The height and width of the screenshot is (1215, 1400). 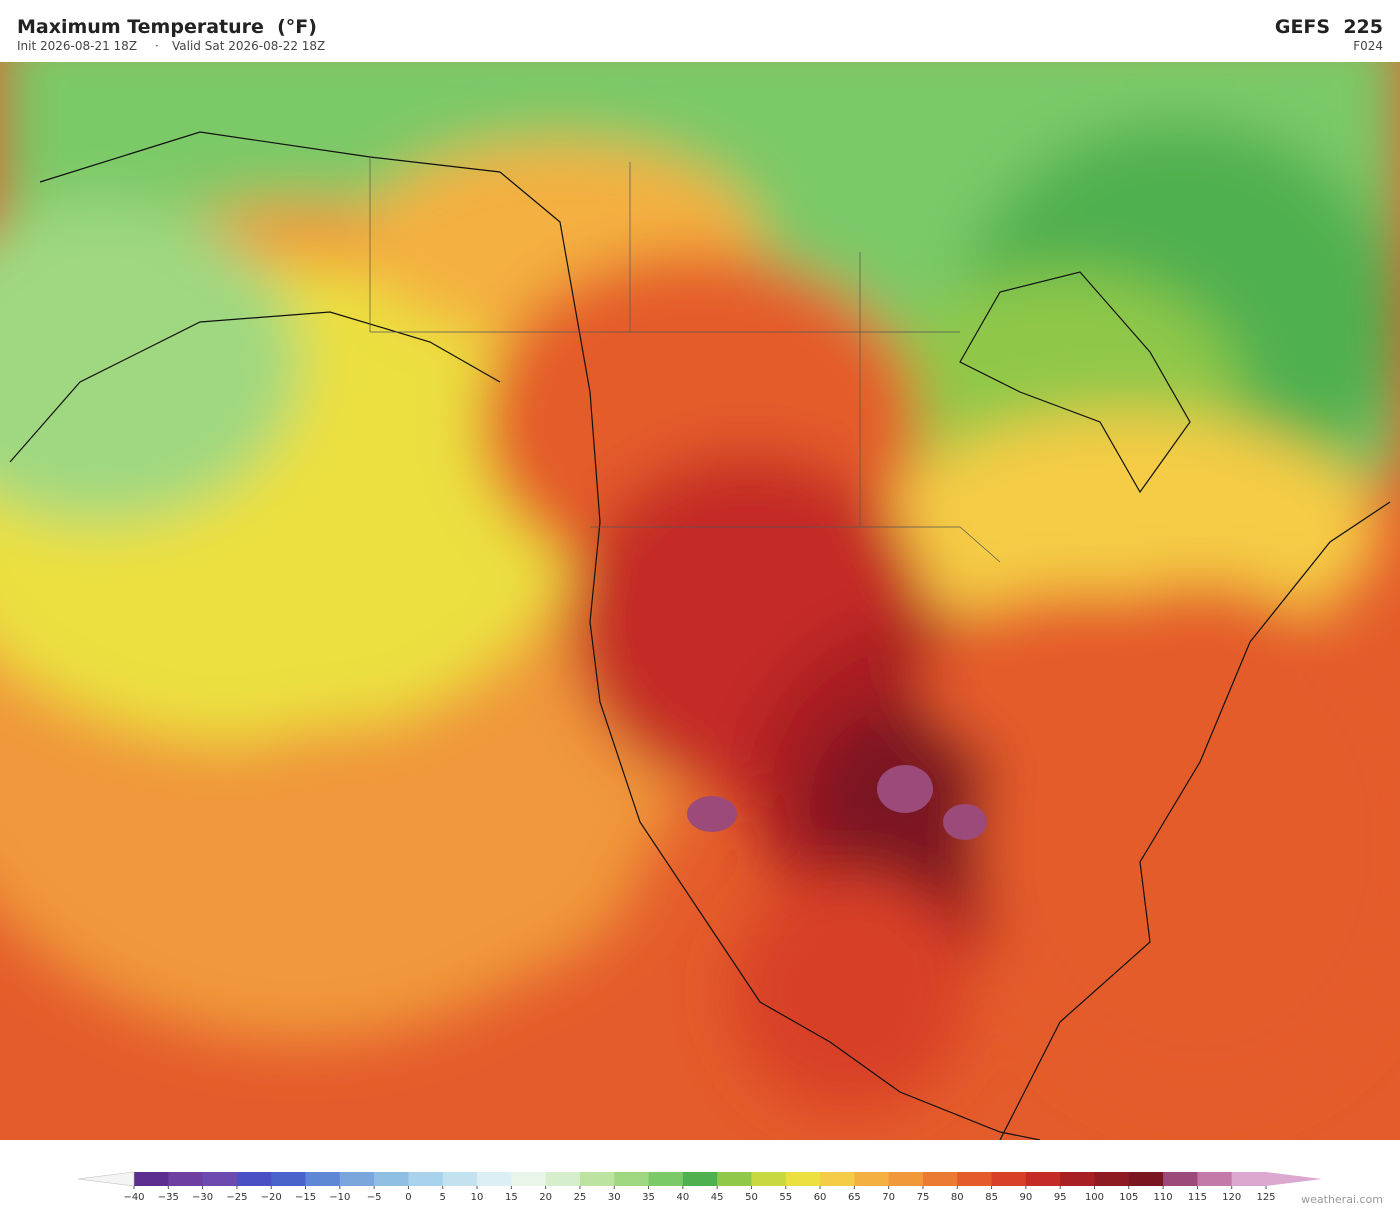 I want to click on colorbar-tick-label: 20, so click(x=545, y=1197).